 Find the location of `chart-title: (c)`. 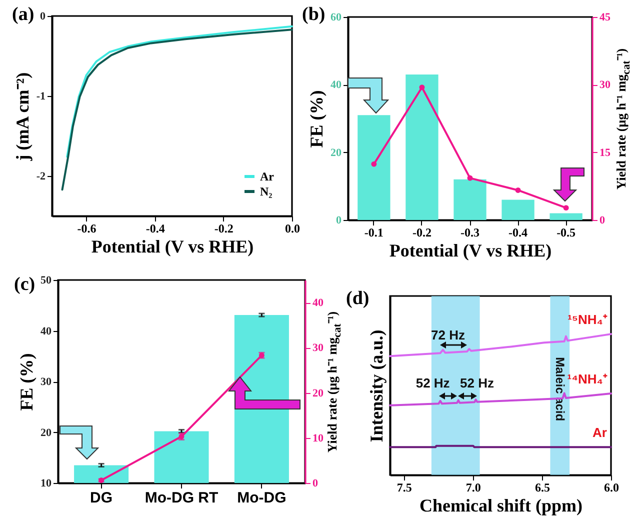

chart-title: (c) is located at coordinates (25, 284).